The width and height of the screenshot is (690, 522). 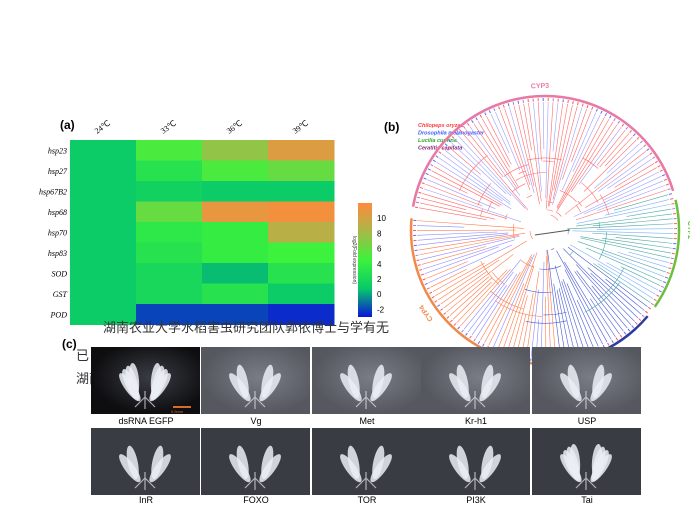 I want to click on row-label: hsp83, so click(x=57, y=253).